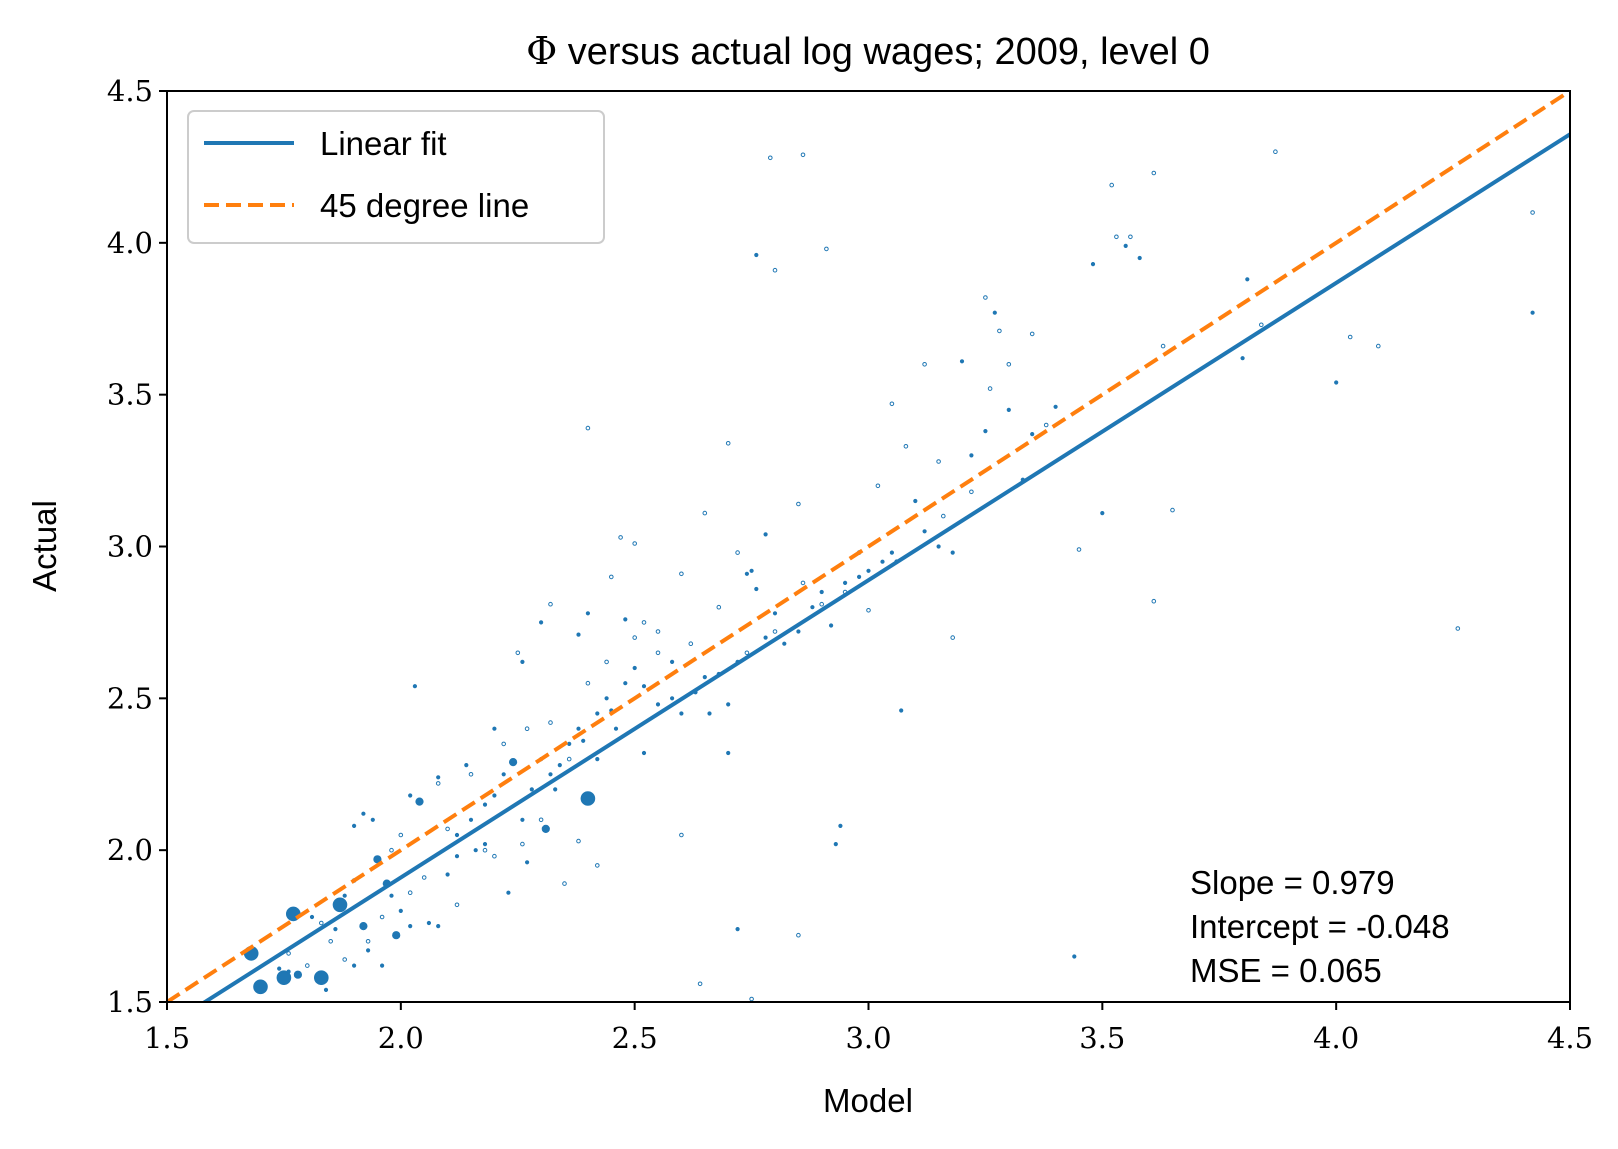 This screenshot has height=1149, width=1618. Describe the element at coordinates (396, 177) in the screenshot. I see `legend: Linear fit 45 degree line` at that location.